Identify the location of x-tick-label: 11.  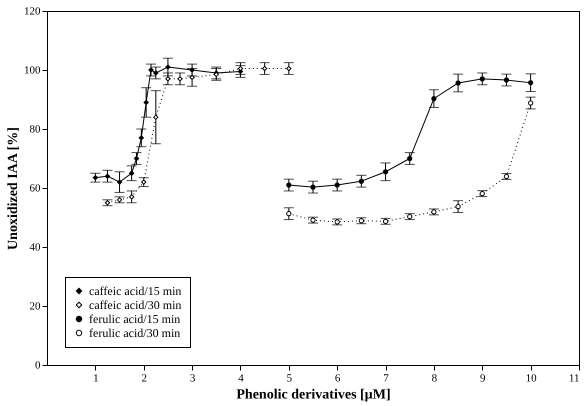
(574, 378).